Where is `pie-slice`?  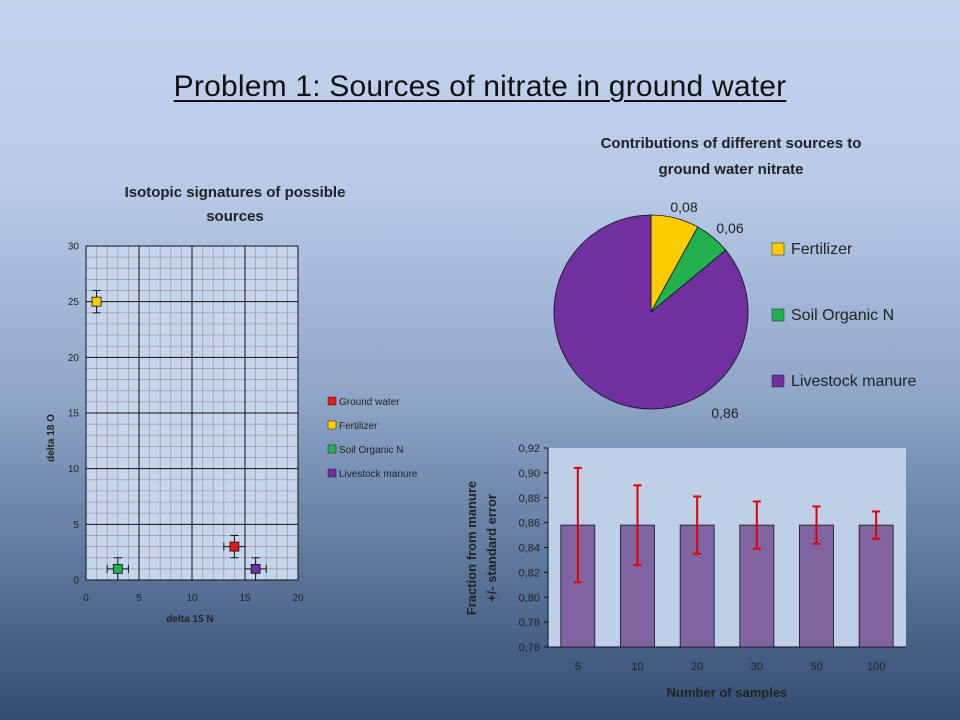
pie-slice is located at coordinates (651, 312).